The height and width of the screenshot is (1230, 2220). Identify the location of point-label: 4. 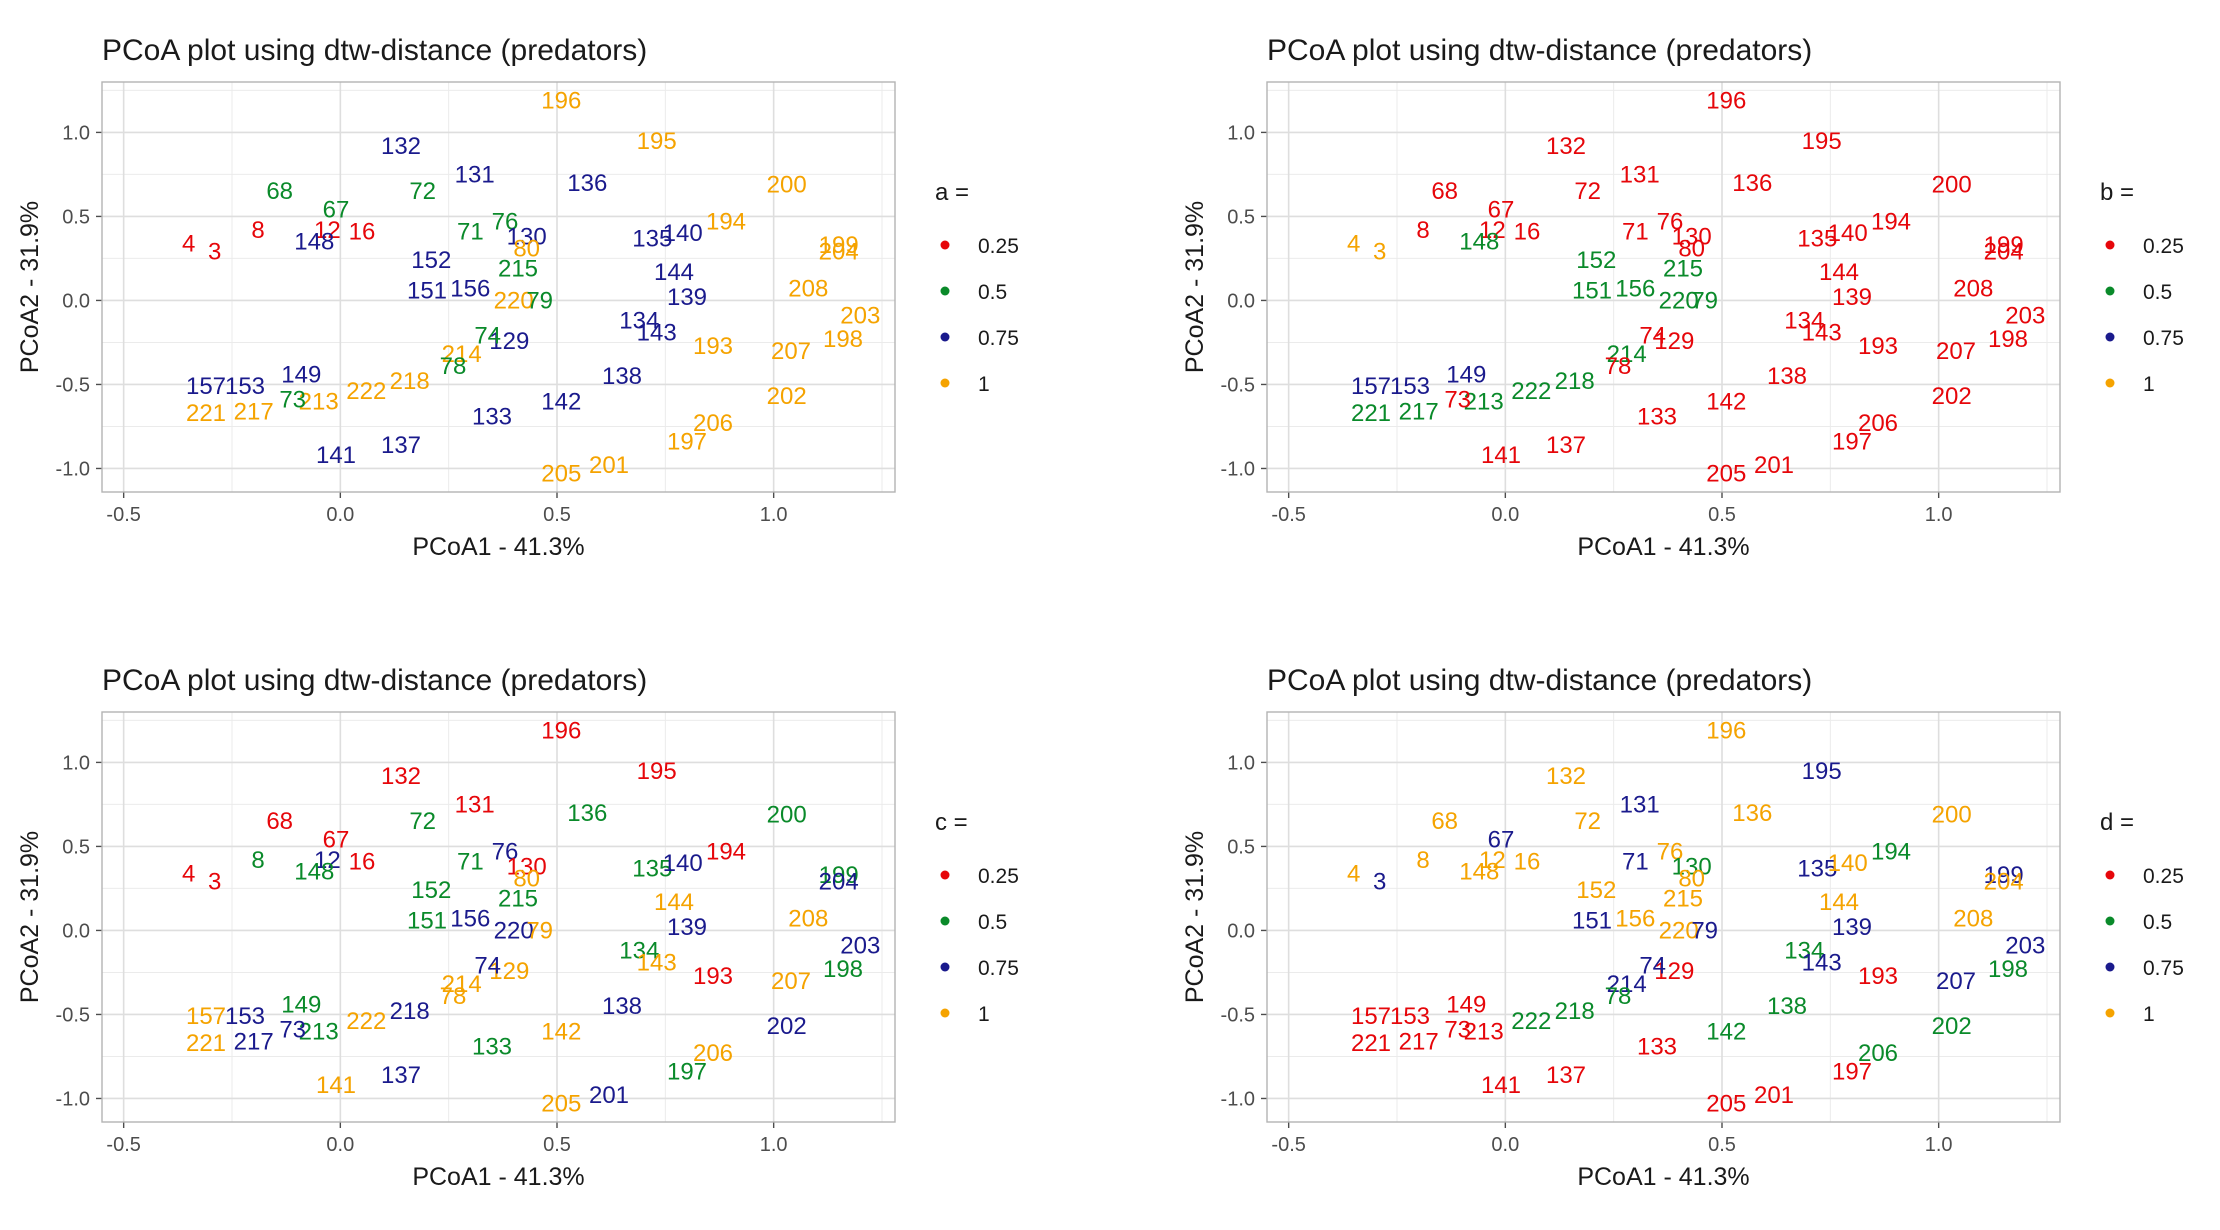
(1353, 243).